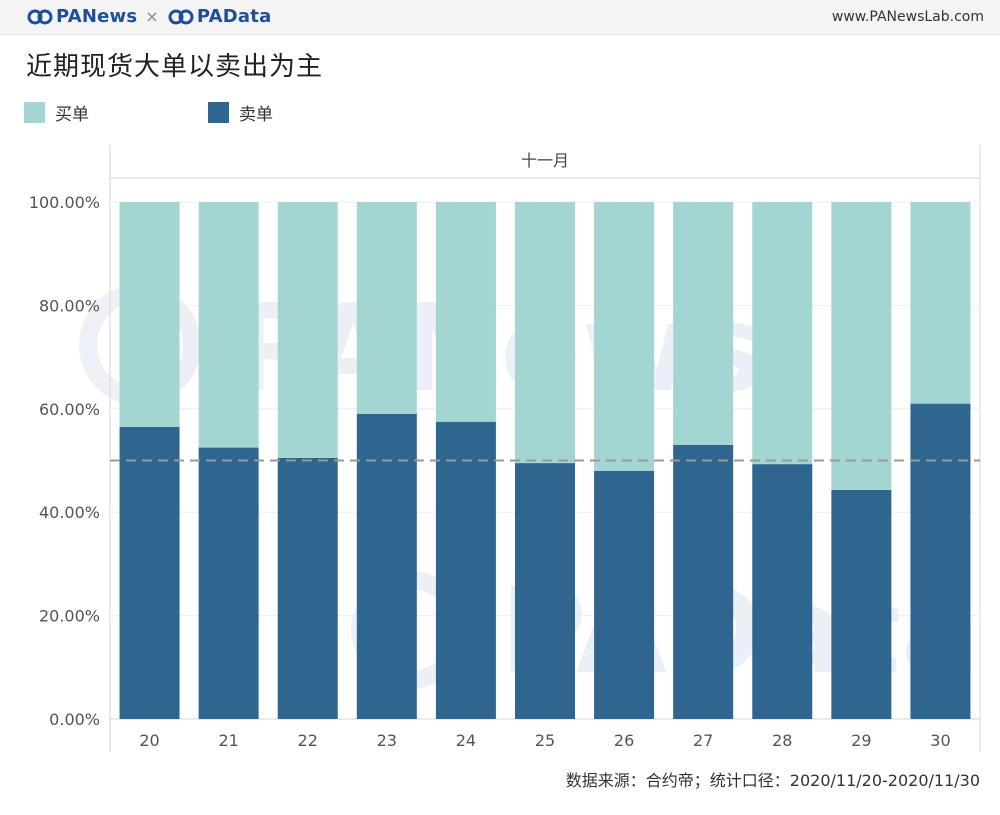 The width and height of the screenshot is (1000, 815). Describe the element at coordinates (740, 631) in the screenshot. I see `svg-text: PAData` at that location.